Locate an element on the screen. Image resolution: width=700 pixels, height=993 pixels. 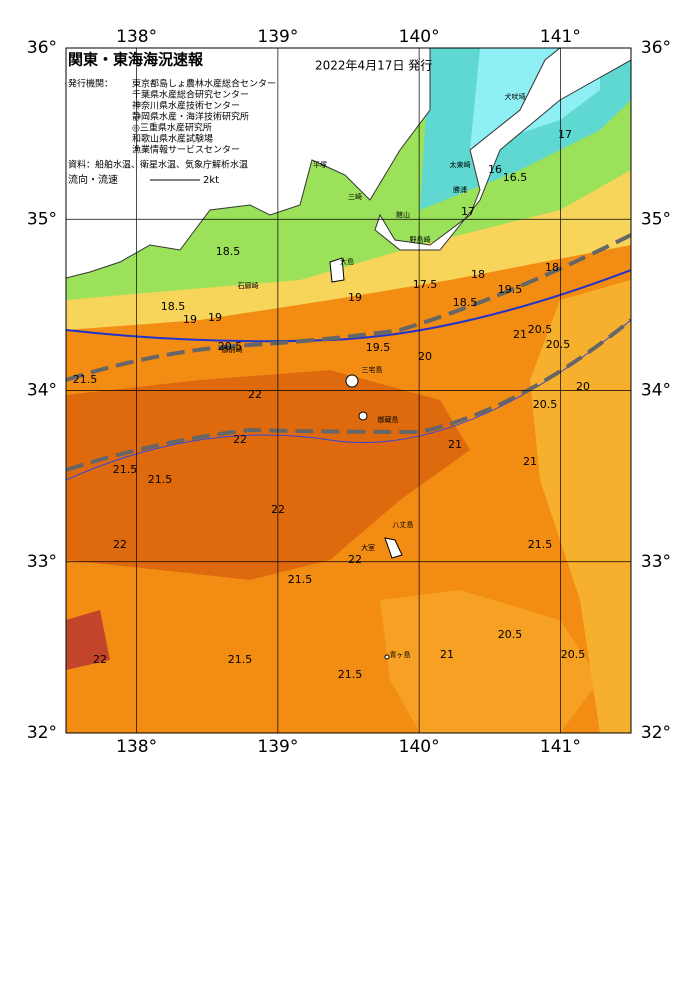
place-name: 八丈島 is located at coordinates (403, 524).